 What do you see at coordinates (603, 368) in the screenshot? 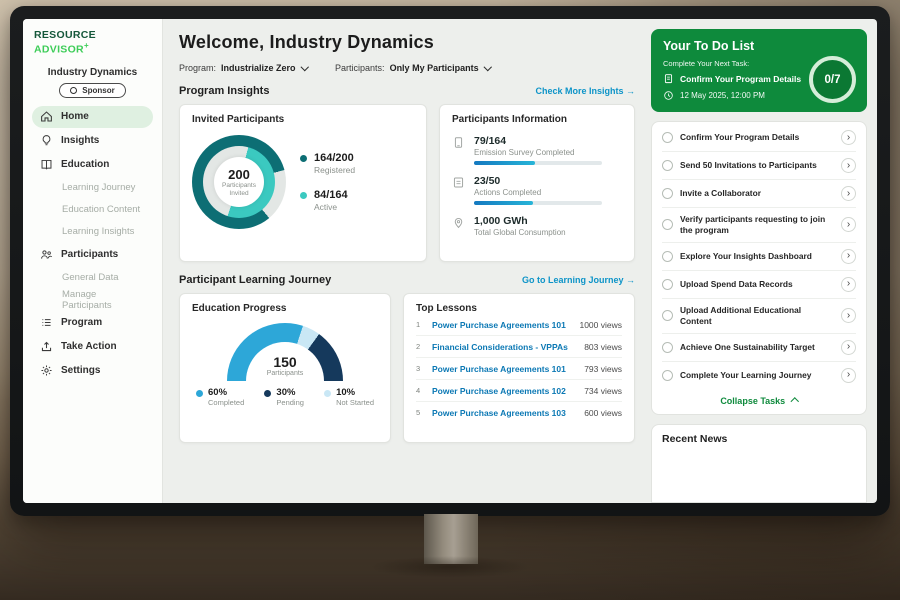
I see `lesson-views: 793 views` at bounding box center [603, 368].